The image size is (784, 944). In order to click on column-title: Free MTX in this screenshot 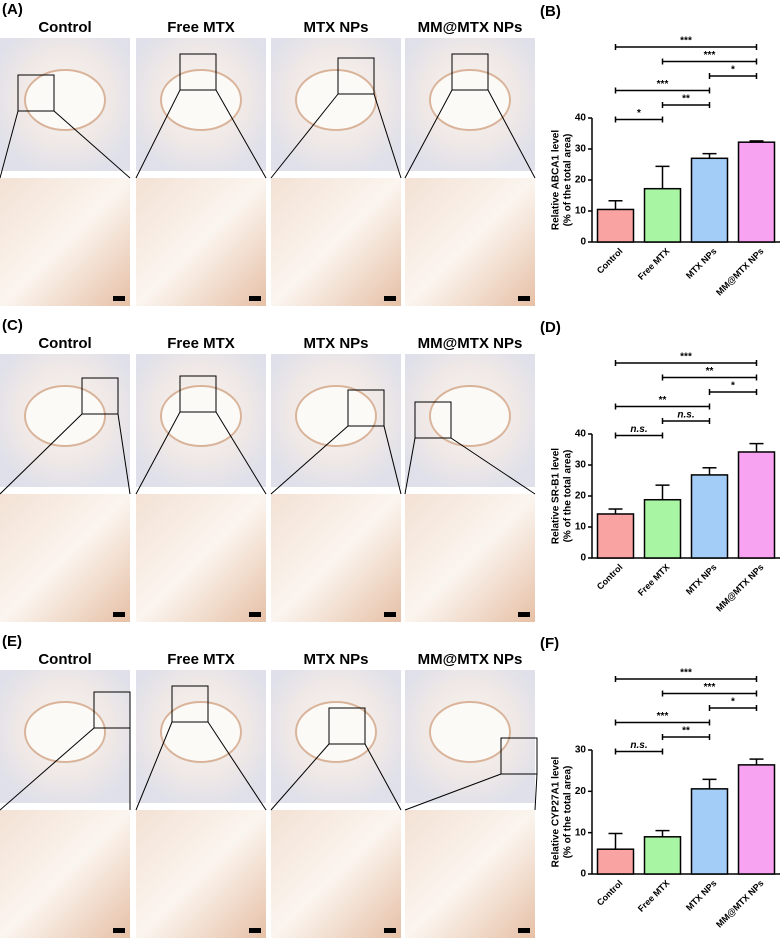, I will do `click(201, 343)`.